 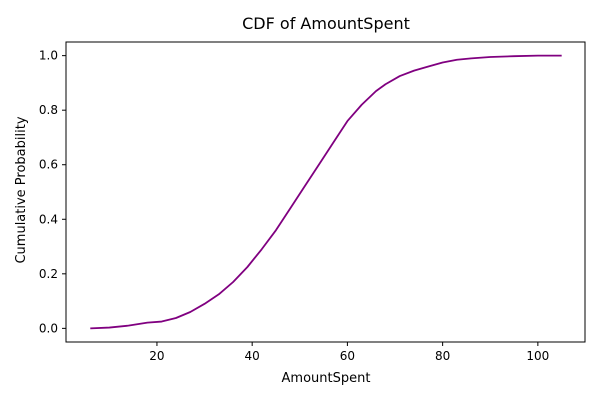 What do you see at coordinates (252, 356) in the screenshot?
I see `x-tick-label: 40` at bounding box center [252, 356].